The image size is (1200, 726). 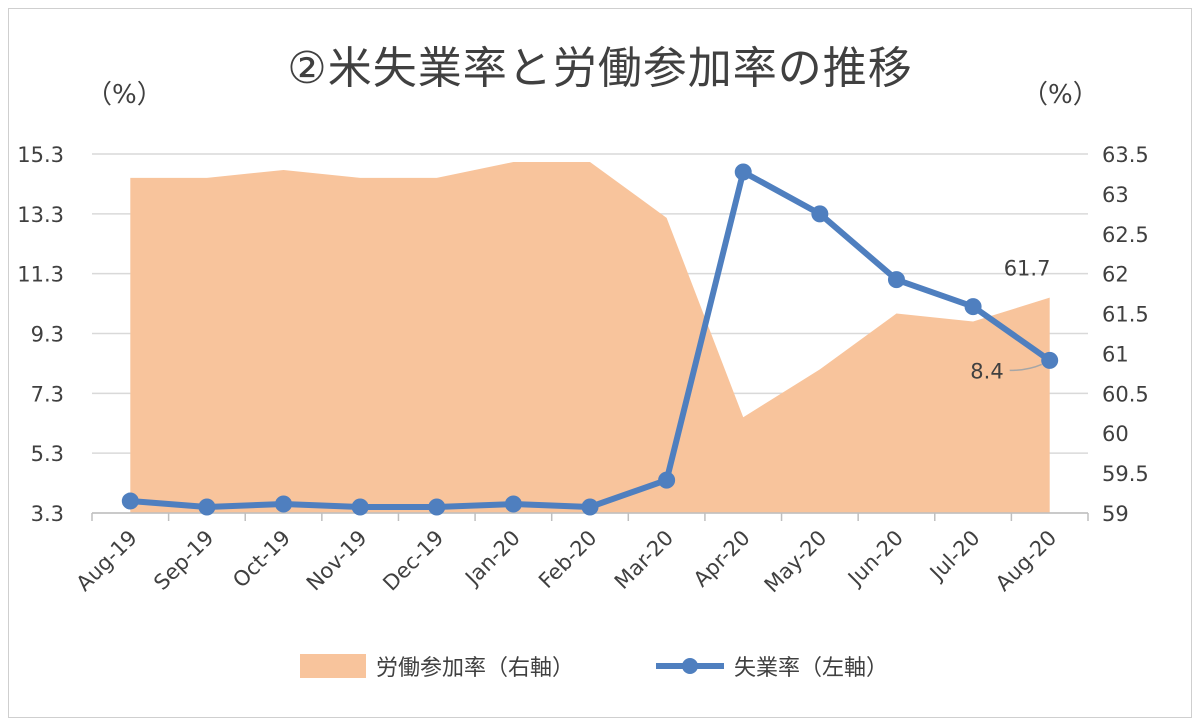 I want to click on x-tick-label: Jun-20, so click(x=875, y=559).